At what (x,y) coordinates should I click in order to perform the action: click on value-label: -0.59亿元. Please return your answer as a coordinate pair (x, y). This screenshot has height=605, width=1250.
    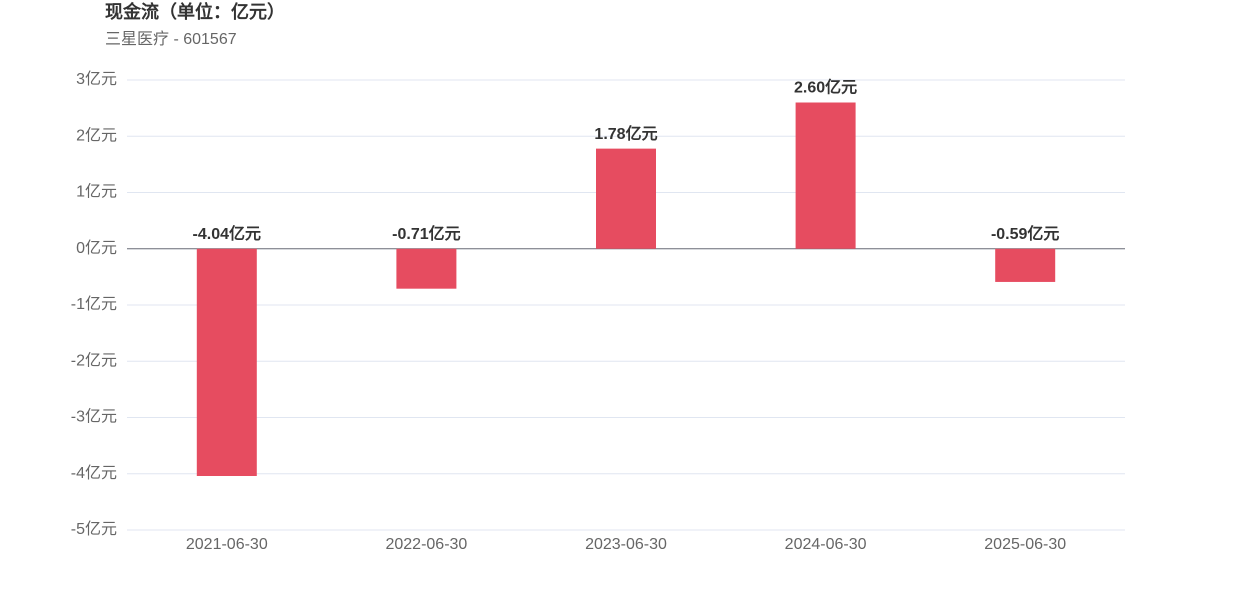
    Looking at the image, I should click on (1025, 233).